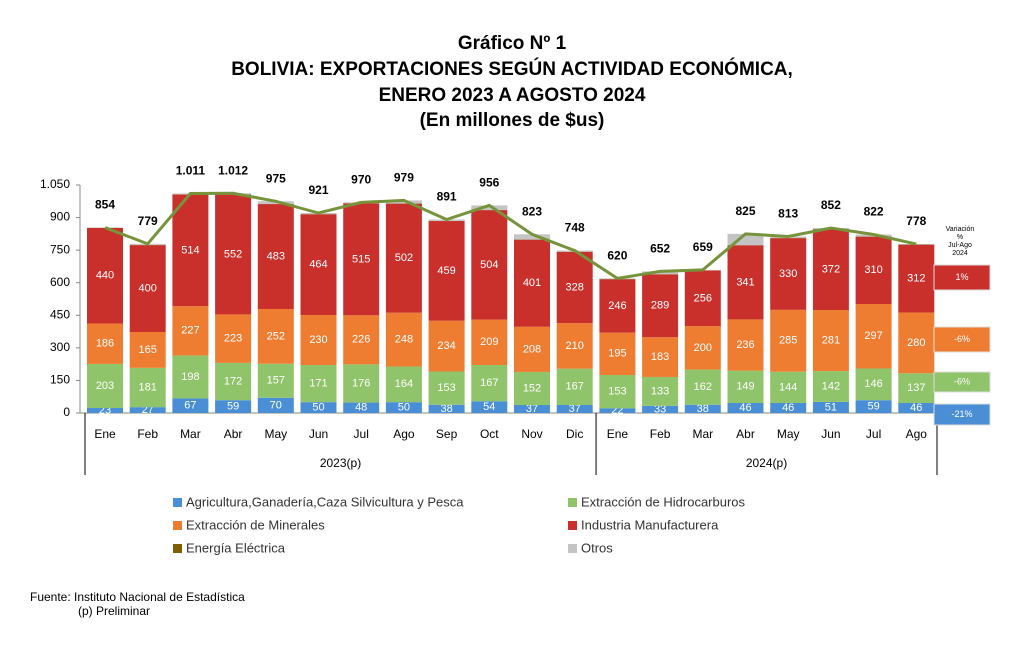 This screenshot has height=646, width=1024. I want to click on total-label: 779, so click(148, 221).